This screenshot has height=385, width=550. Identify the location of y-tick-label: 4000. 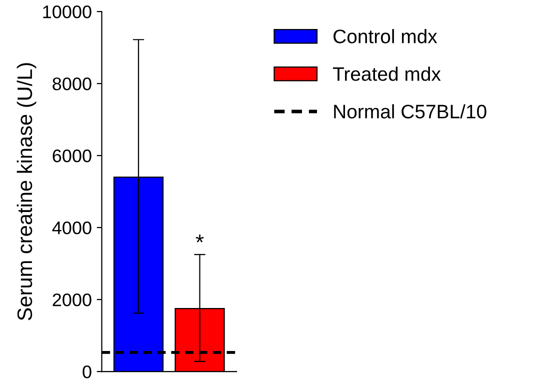
(72, 227).